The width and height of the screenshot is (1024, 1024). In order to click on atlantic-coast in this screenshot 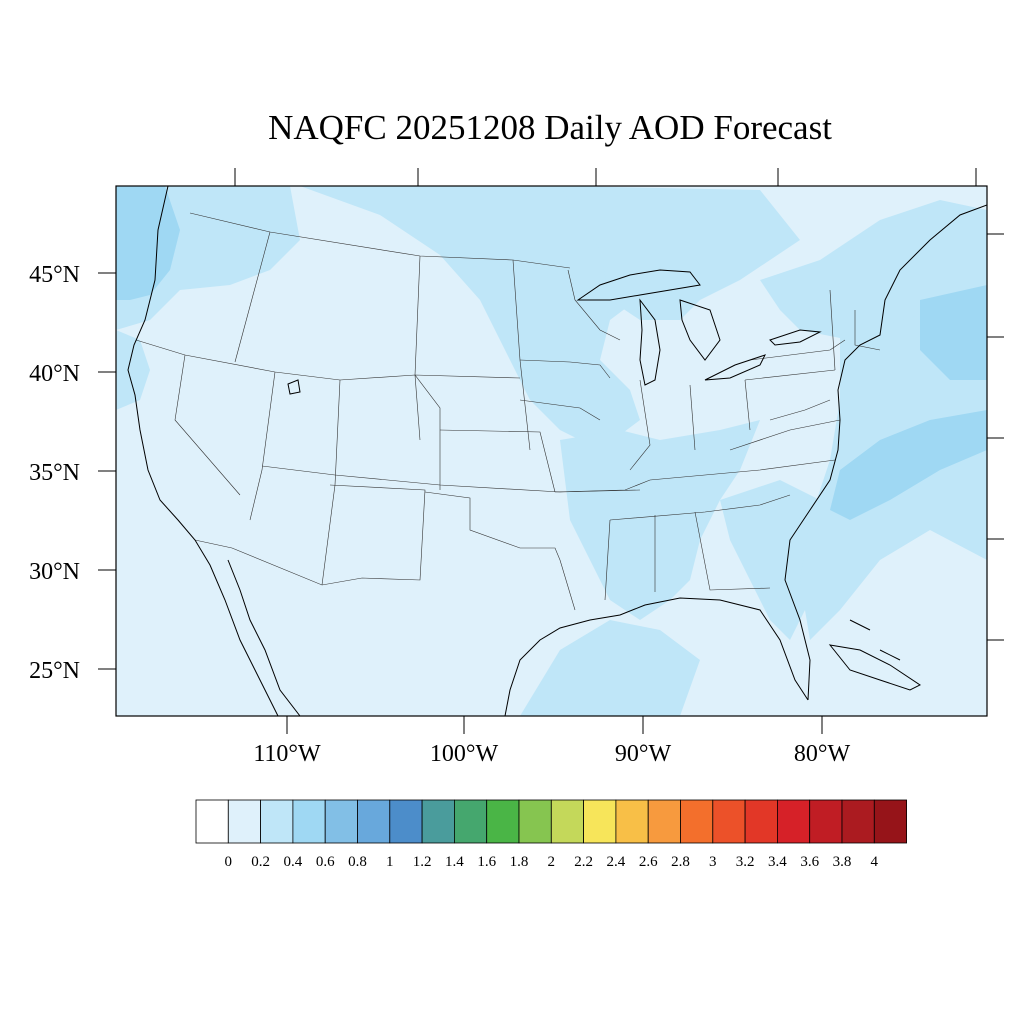, I will do `click(885, 452)`.